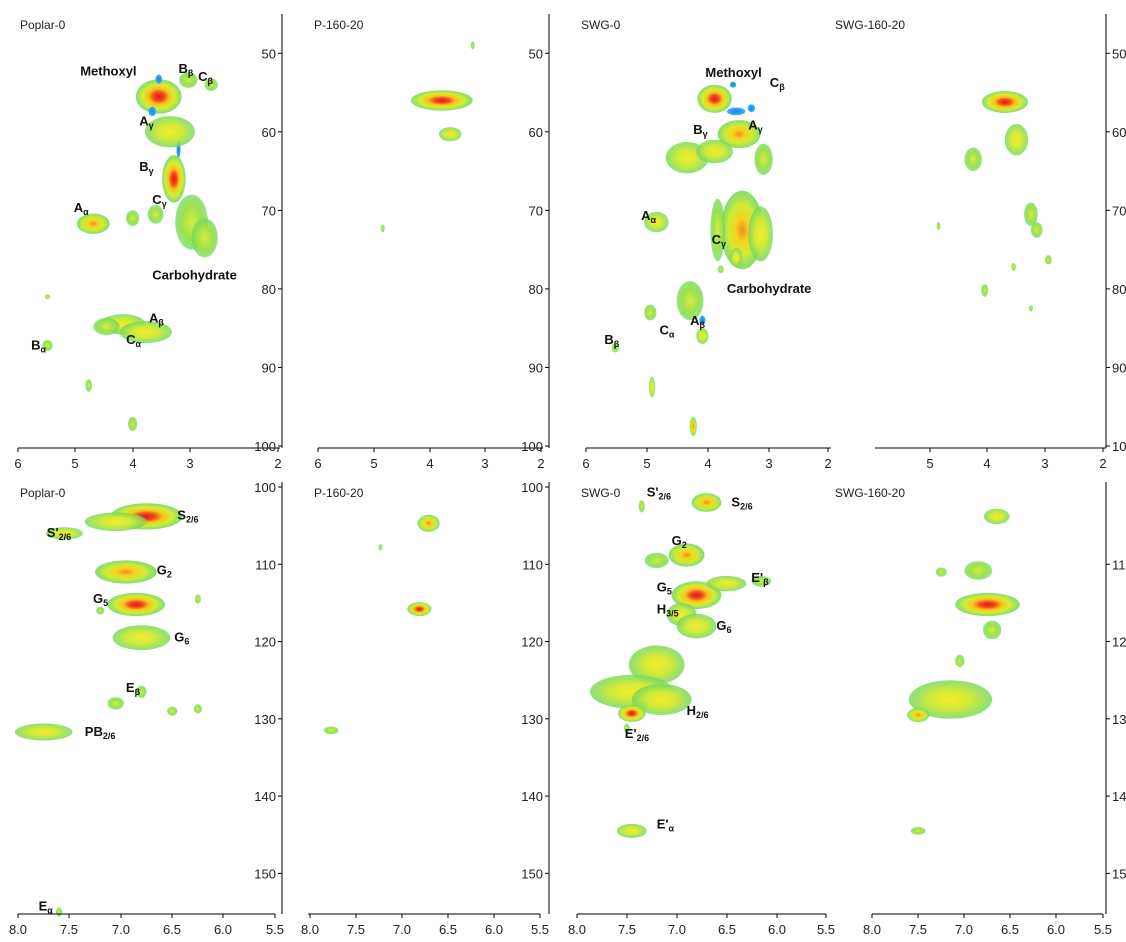  Describe the element at coordinates (181, 638) in the screenshot. I see `peak-label: G6` at that location.